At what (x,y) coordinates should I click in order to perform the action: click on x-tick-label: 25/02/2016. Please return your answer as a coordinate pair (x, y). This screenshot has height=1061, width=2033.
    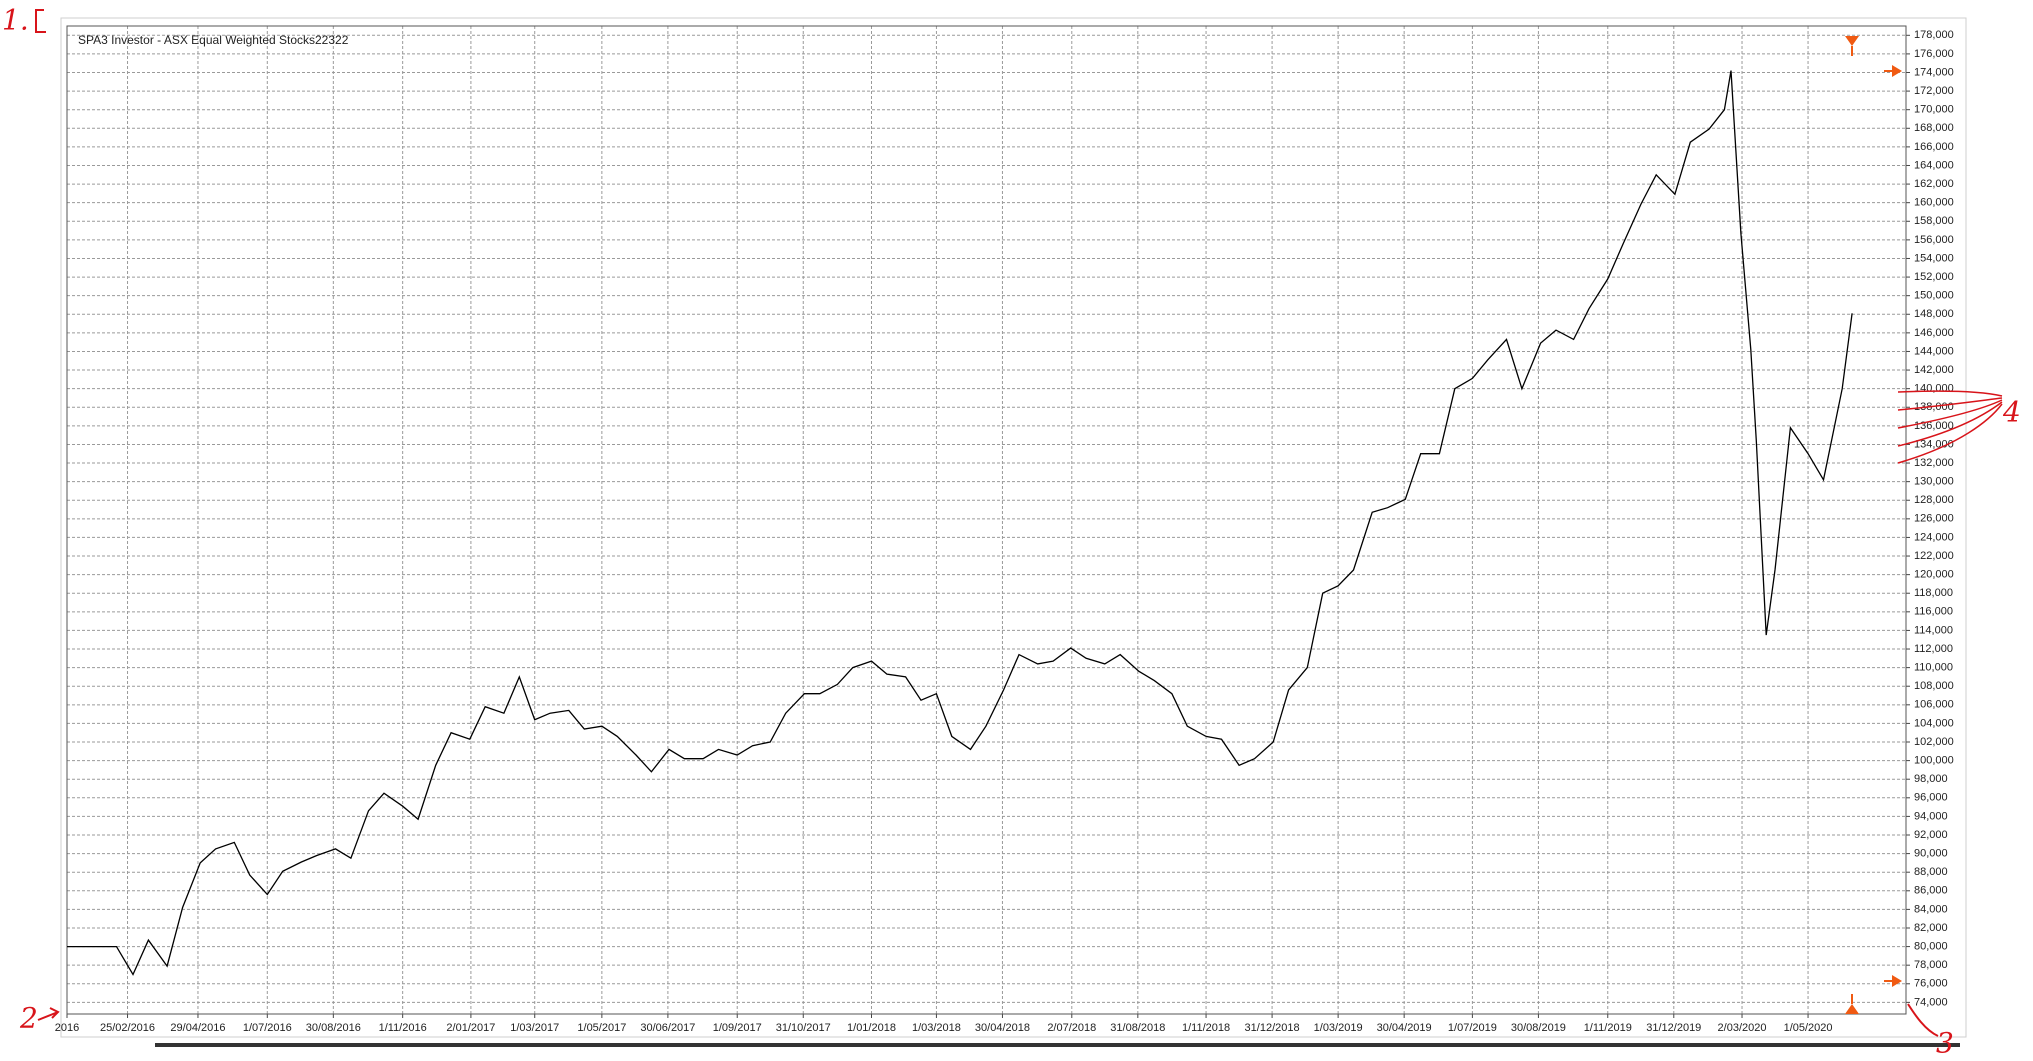
    Looking at the image, I should click on (127, 1028).